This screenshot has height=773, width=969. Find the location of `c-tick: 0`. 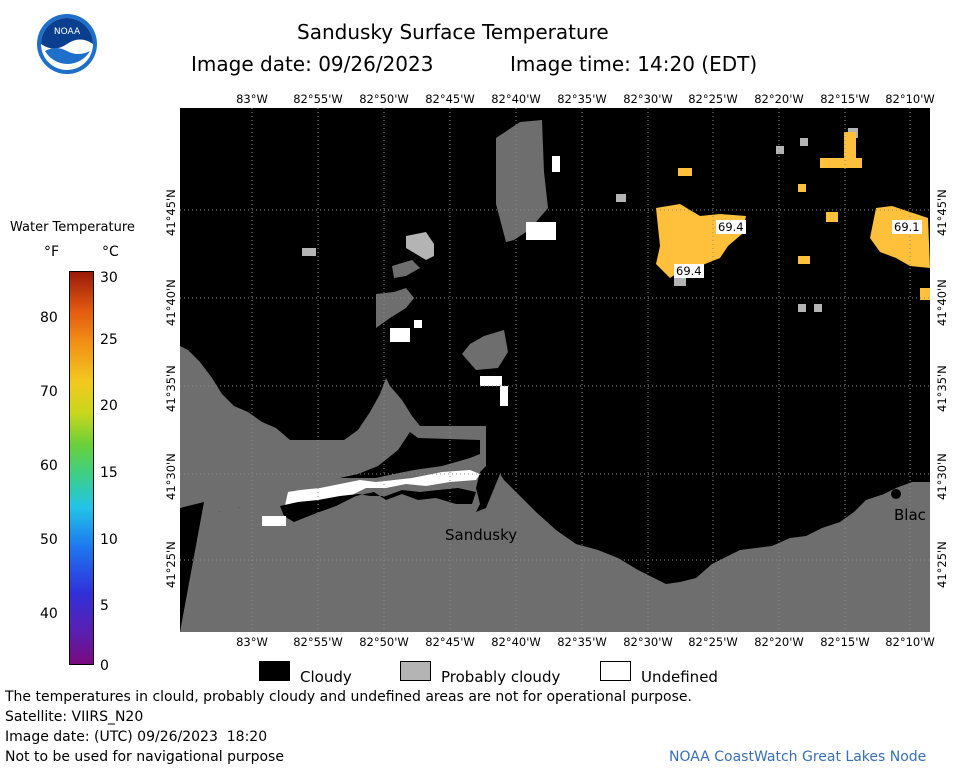

c-tick: 0 is located at coordinates (104, 666).